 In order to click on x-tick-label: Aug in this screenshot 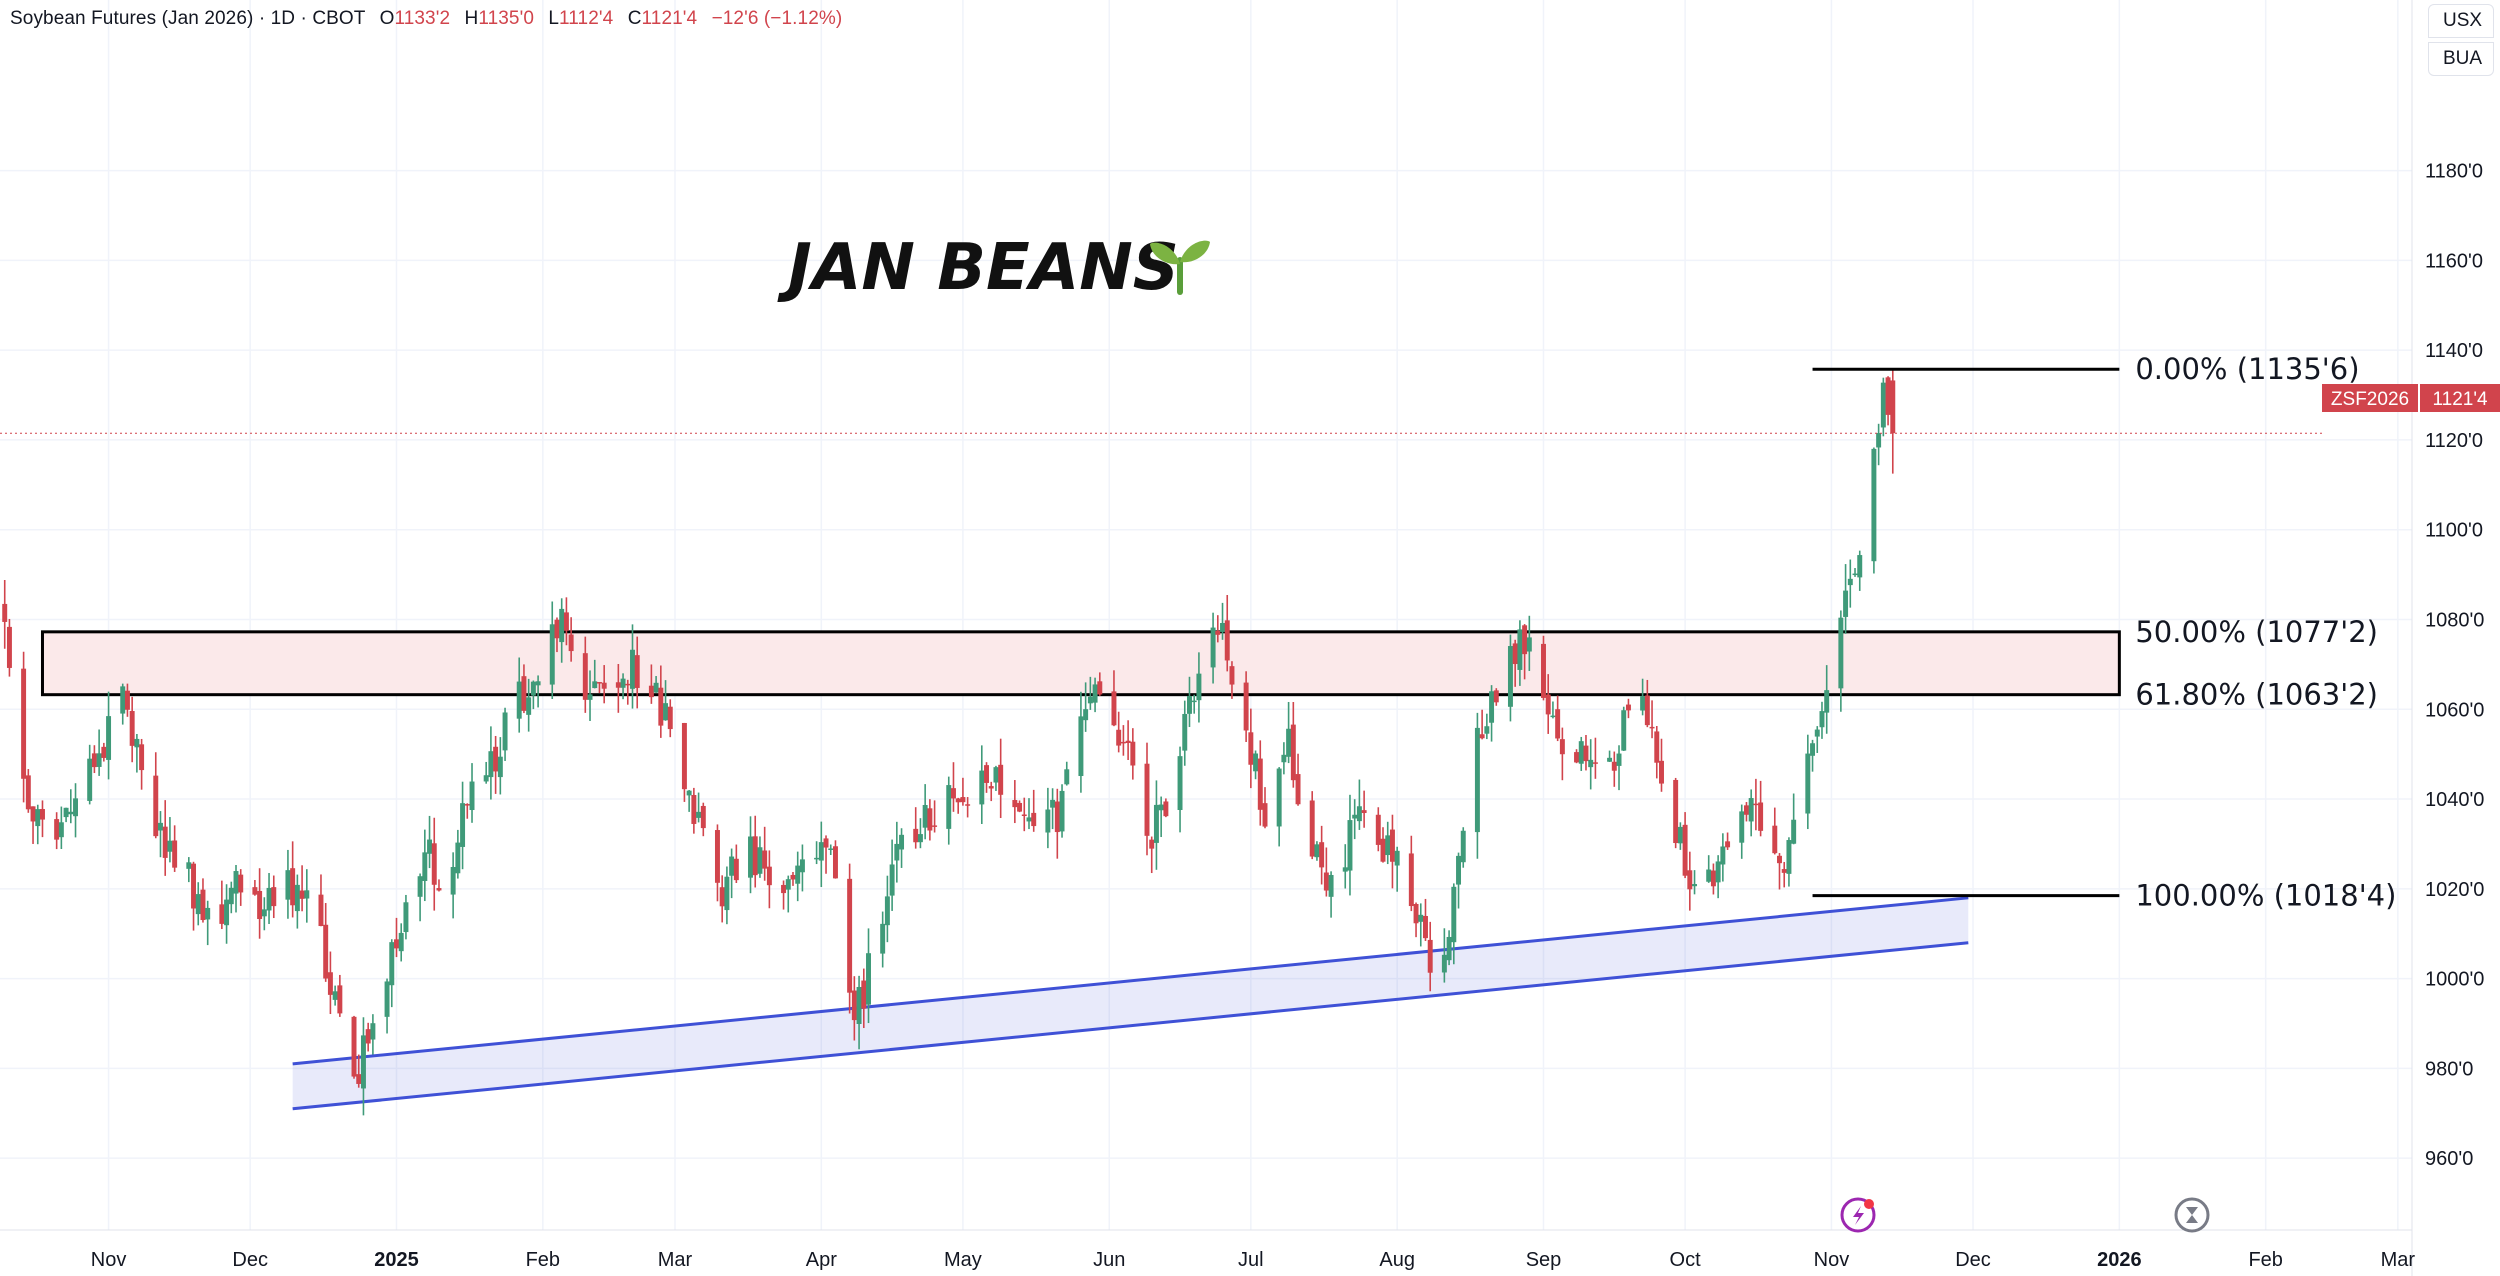, I will do `click(1397, 1260)`.